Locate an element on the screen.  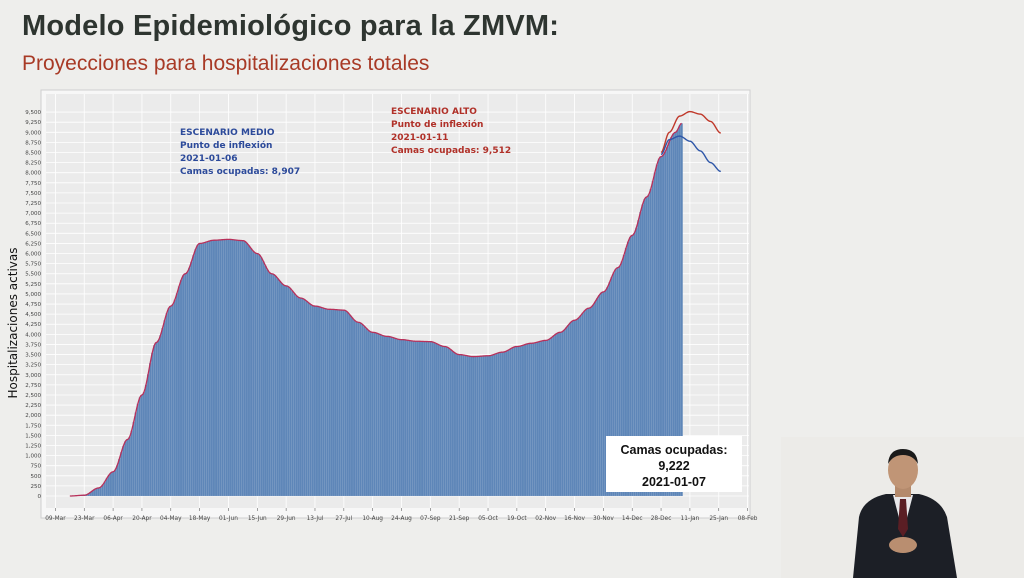
y-tick-label: 1,500 is located at coordinates (33, 436).